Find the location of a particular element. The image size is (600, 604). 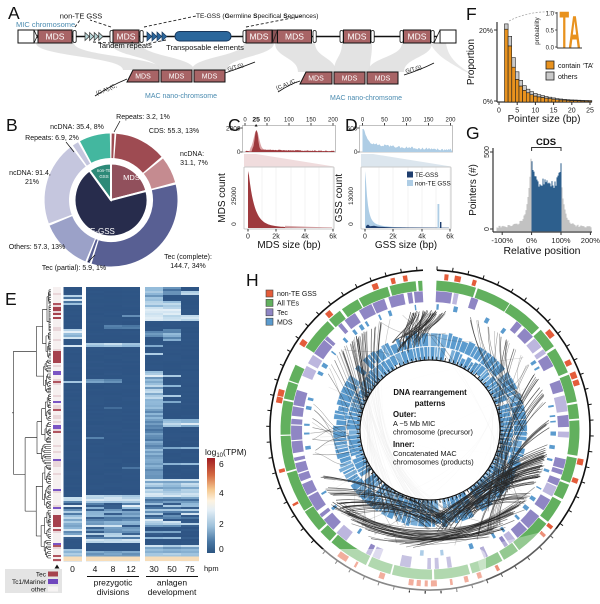

svg-text: 0% is located at coordinates (488, 102).